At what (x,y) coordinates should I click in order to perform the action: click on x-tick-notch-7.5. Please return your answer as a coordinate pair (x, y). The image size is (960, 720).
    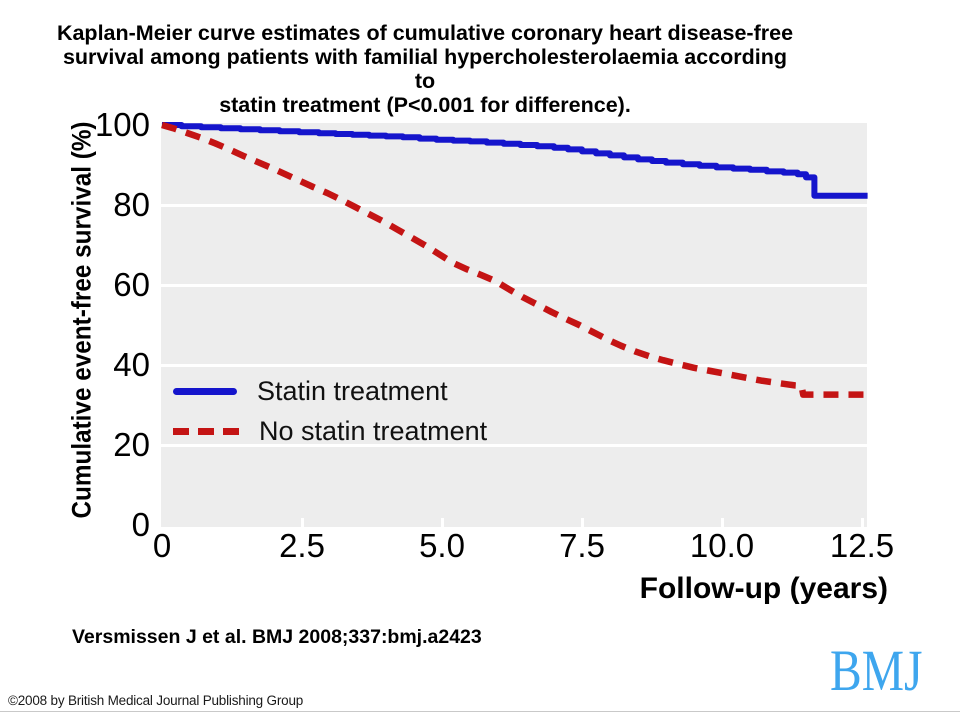
    Looking at the image, I should click on (582, 522).